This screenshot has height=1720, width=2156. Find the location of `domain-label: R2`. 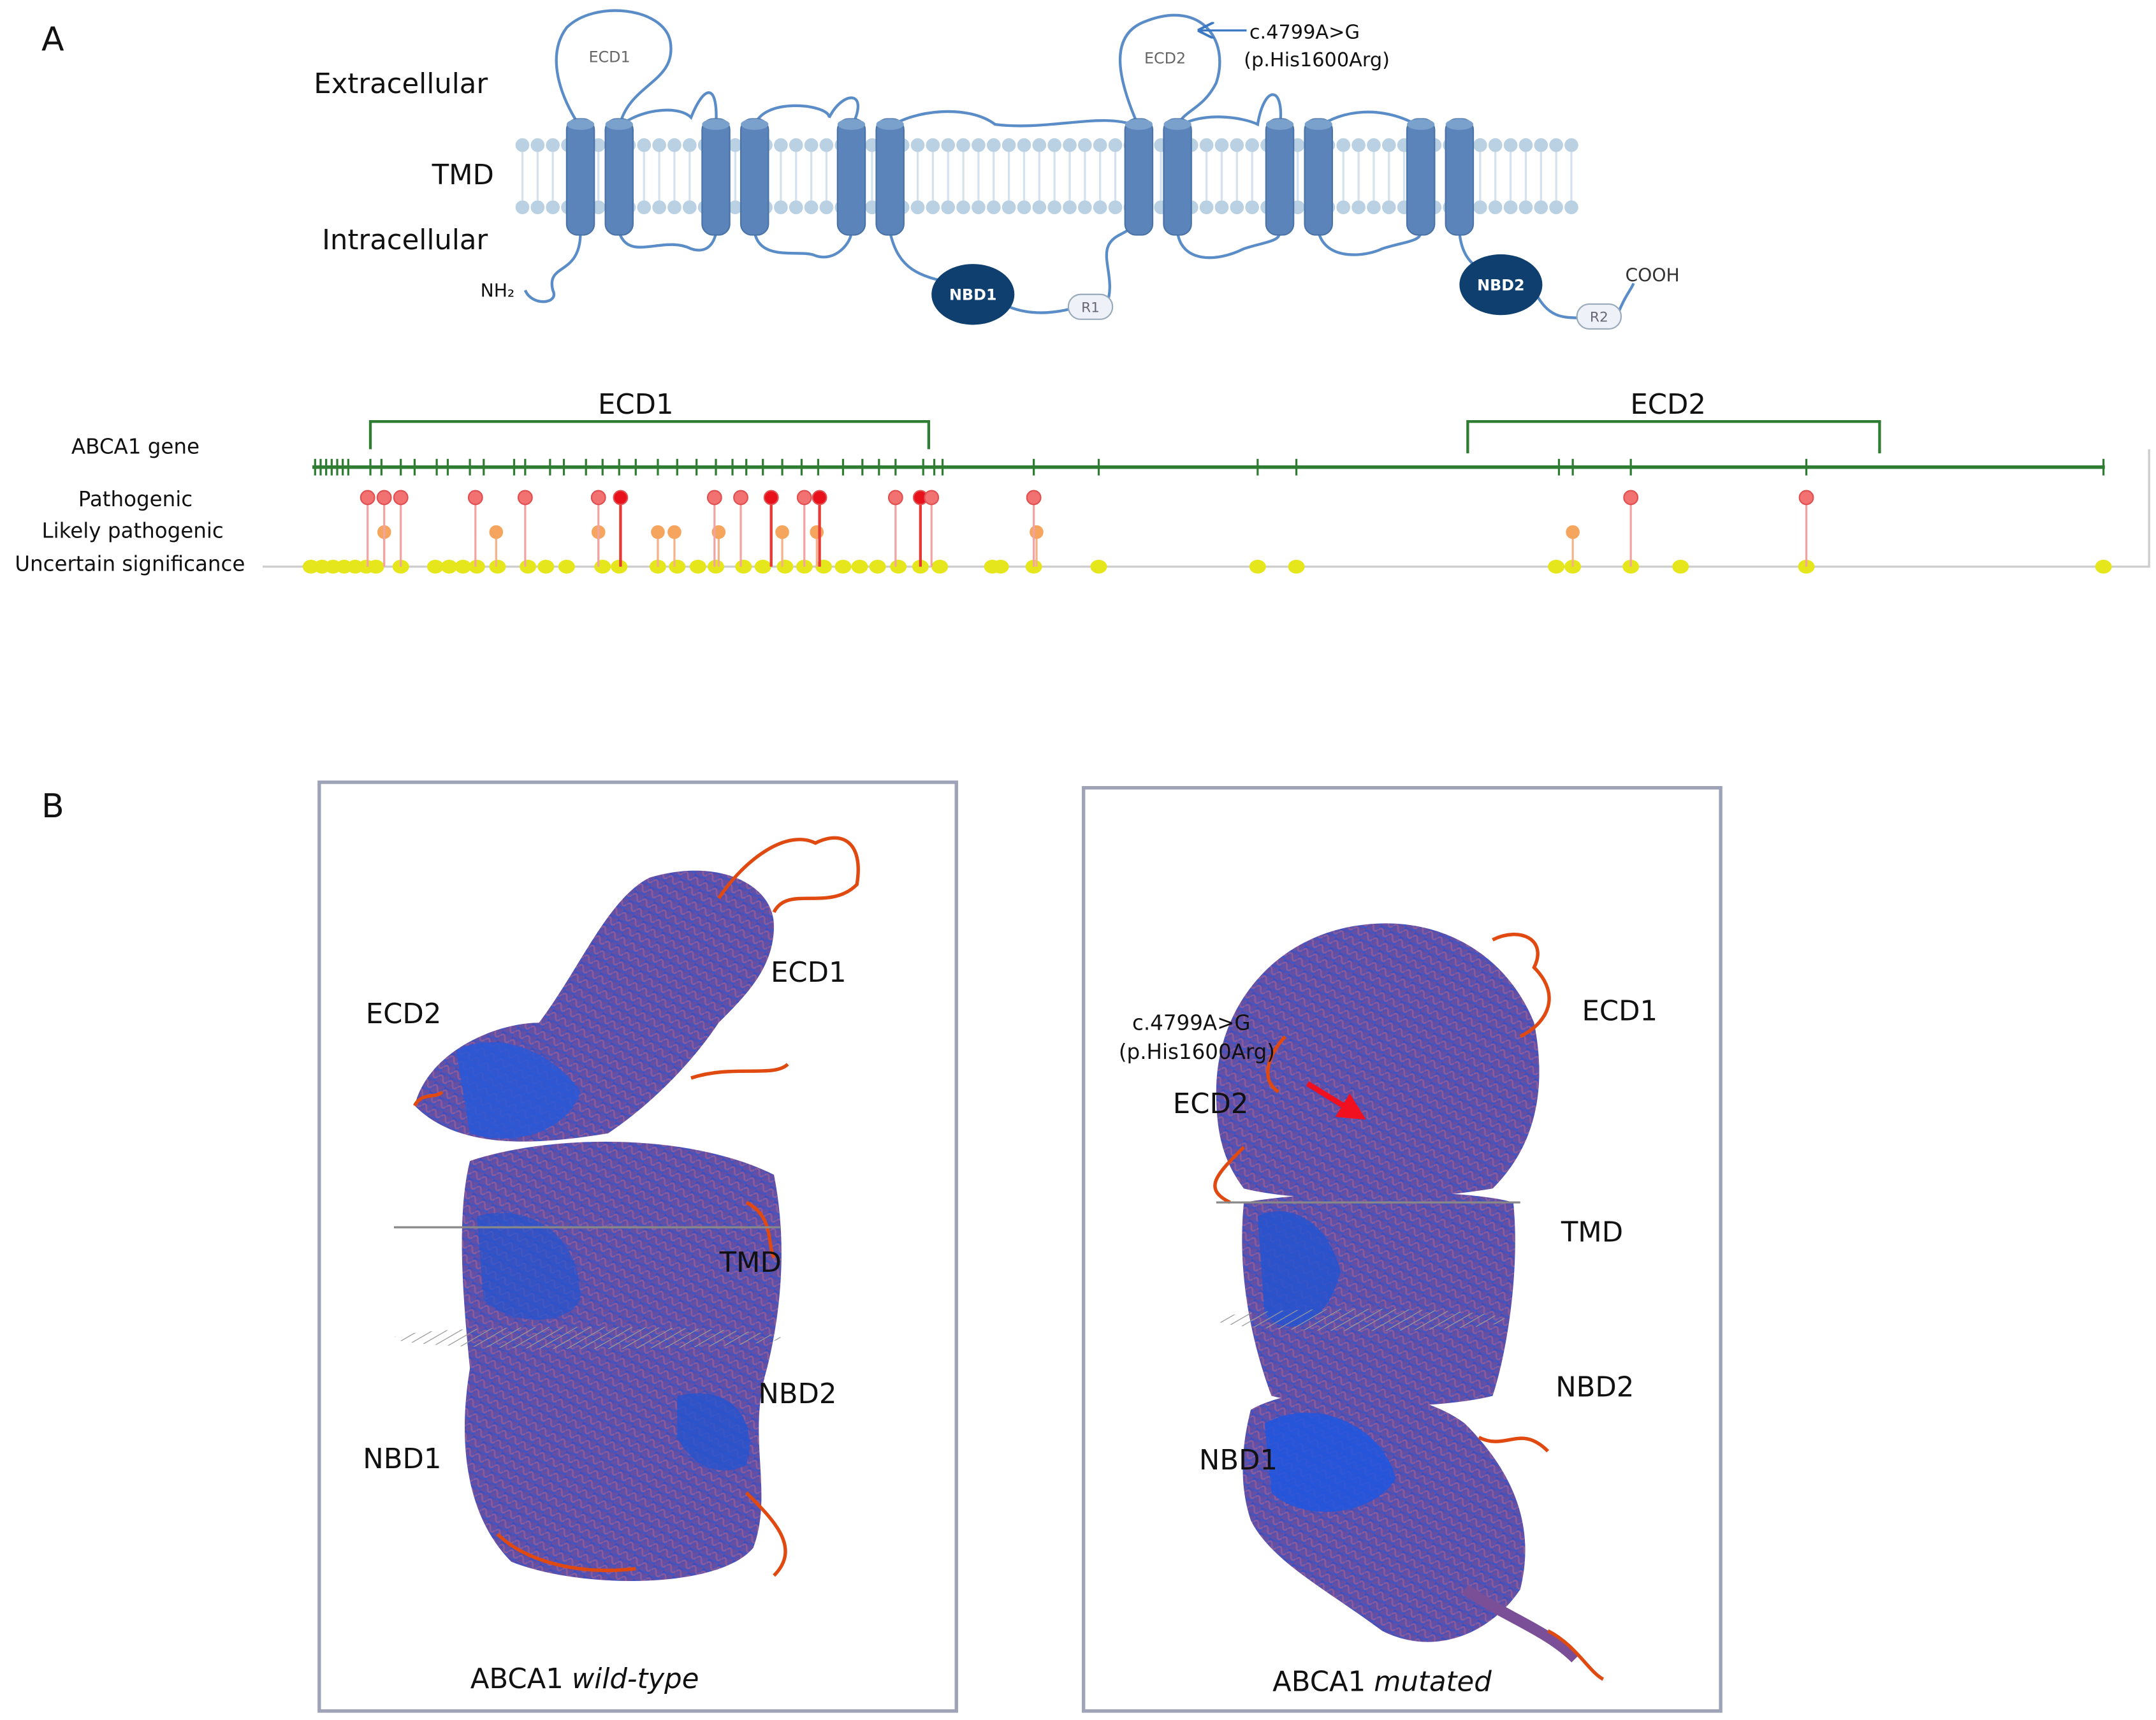

domain-label: R2 is located at coordinates (1599, 318).